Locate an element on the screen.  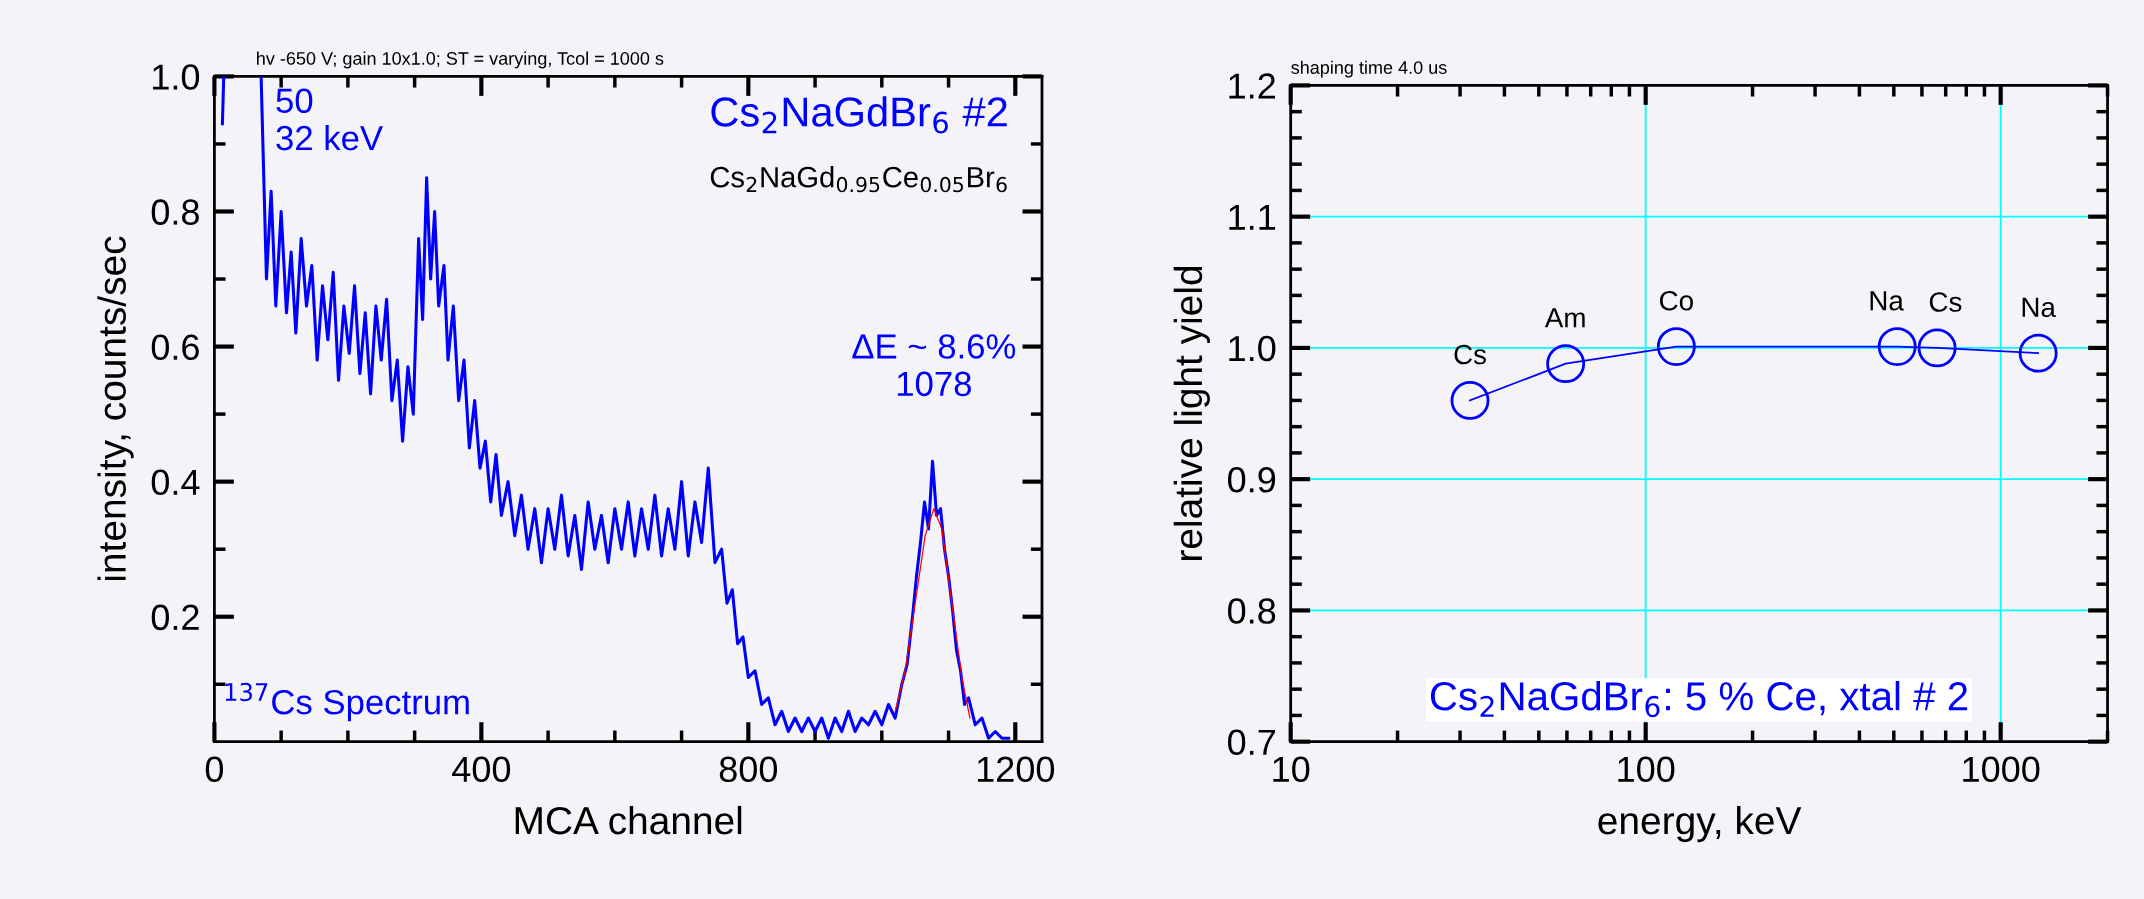
y-axis-title: intensity, counts/sec is located at coordinates (115, 408).